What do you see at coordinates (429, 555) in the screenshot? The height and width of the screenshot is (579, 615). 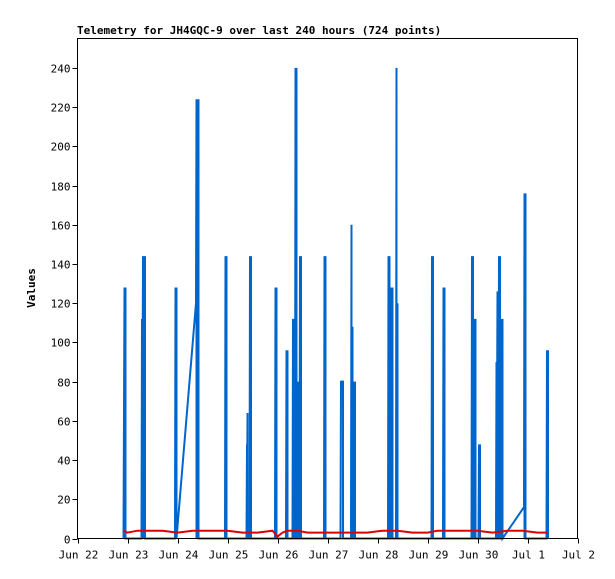 I see `x-tick-label: Jun 29` at bounding box center [429, 555].